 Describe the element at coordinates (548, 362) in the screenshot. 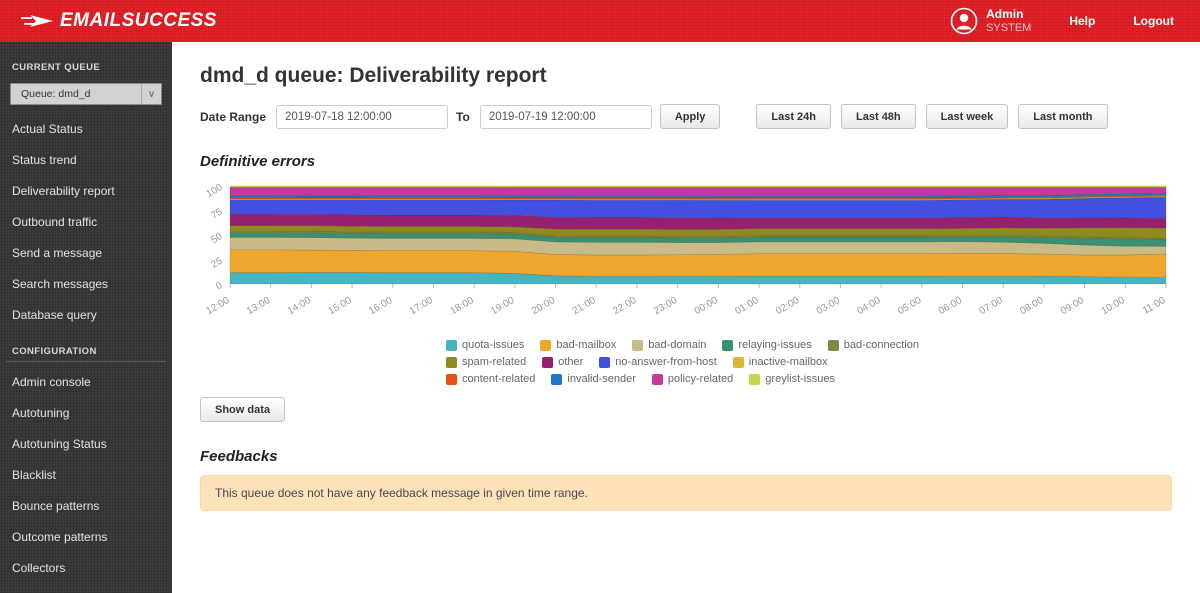

I see `legend-swatch-other` at that location.